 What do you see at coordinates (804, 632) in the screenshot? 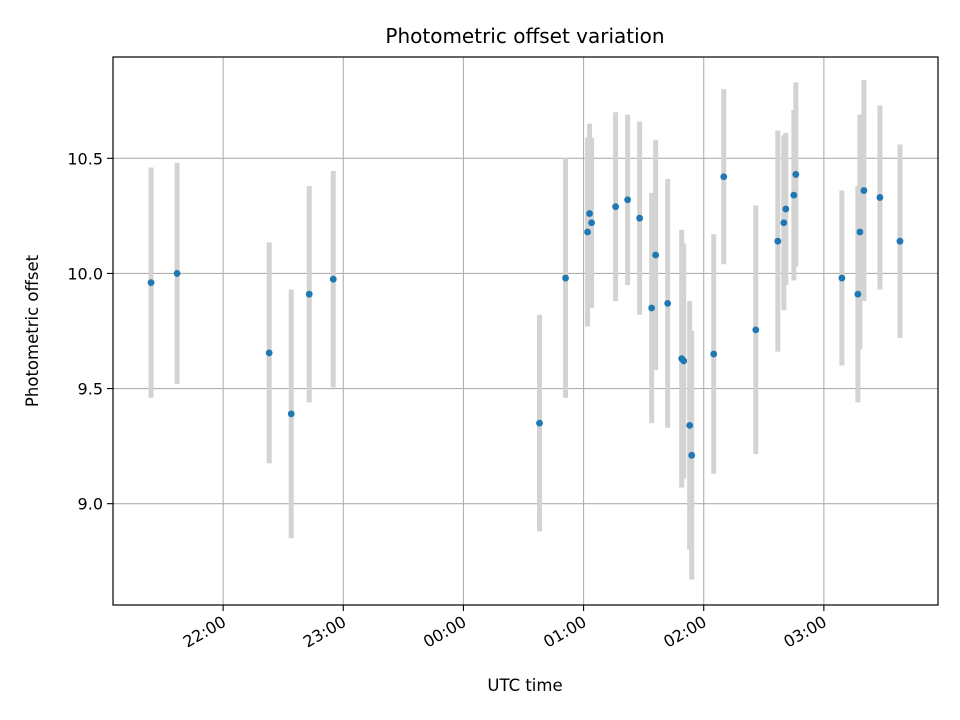
I see `x-tick-label: 03:00` at bounding box center [804, 632].